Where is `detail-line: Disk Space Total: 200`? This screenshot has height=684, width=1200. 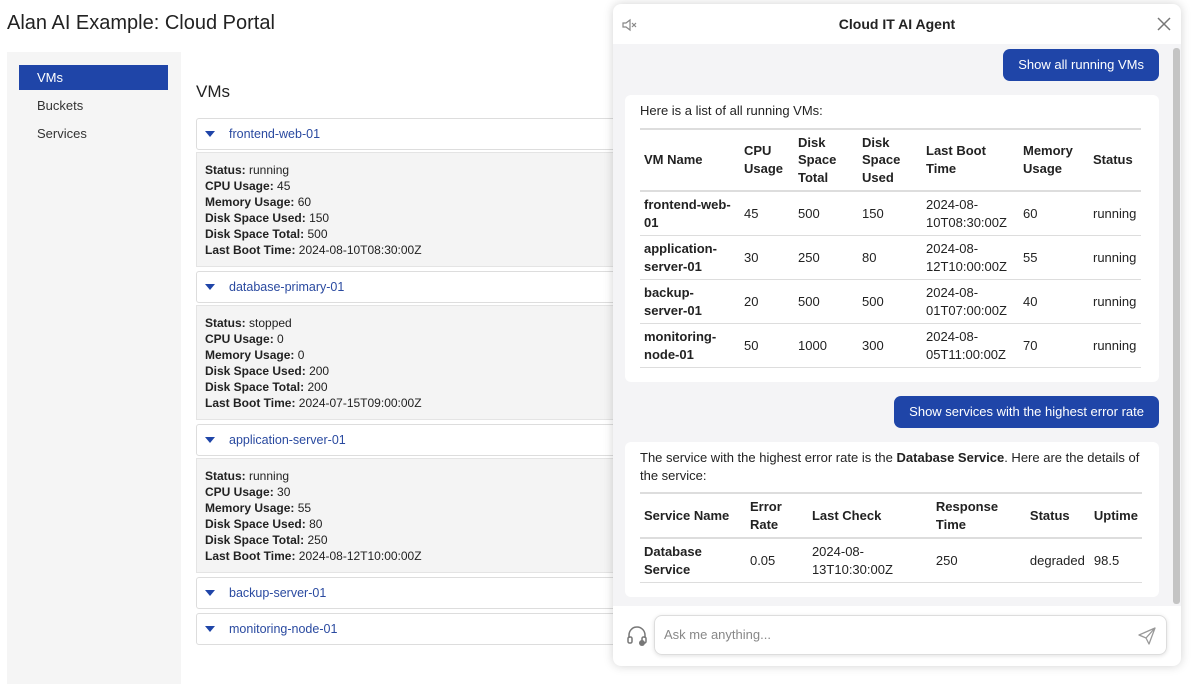
detail-line: Disk Space Total: 200 is located at coordinates (426, 387).